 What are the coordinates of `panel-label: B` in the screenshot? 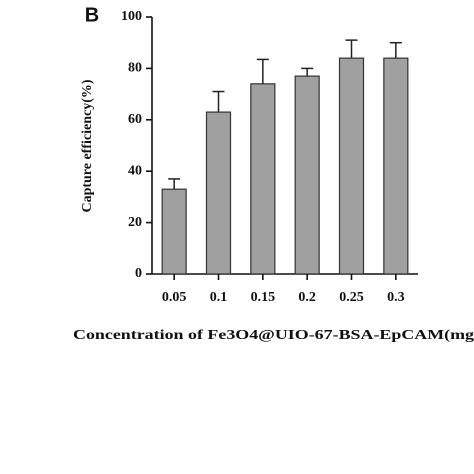 It's located at (92, 15).